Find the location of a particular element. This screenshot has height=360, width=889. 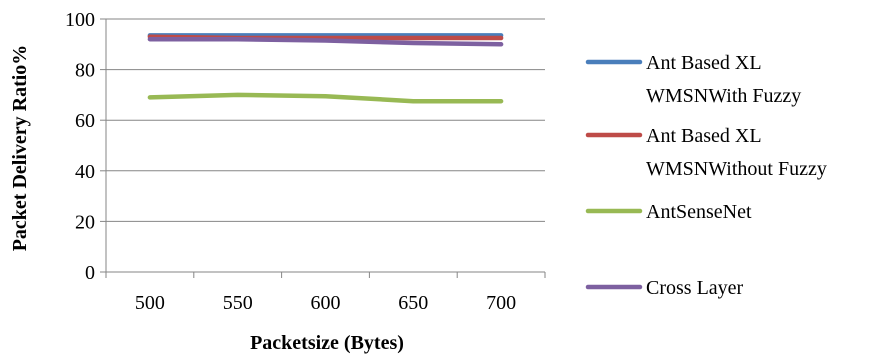

series-lines is located at coordinates (325, 68).